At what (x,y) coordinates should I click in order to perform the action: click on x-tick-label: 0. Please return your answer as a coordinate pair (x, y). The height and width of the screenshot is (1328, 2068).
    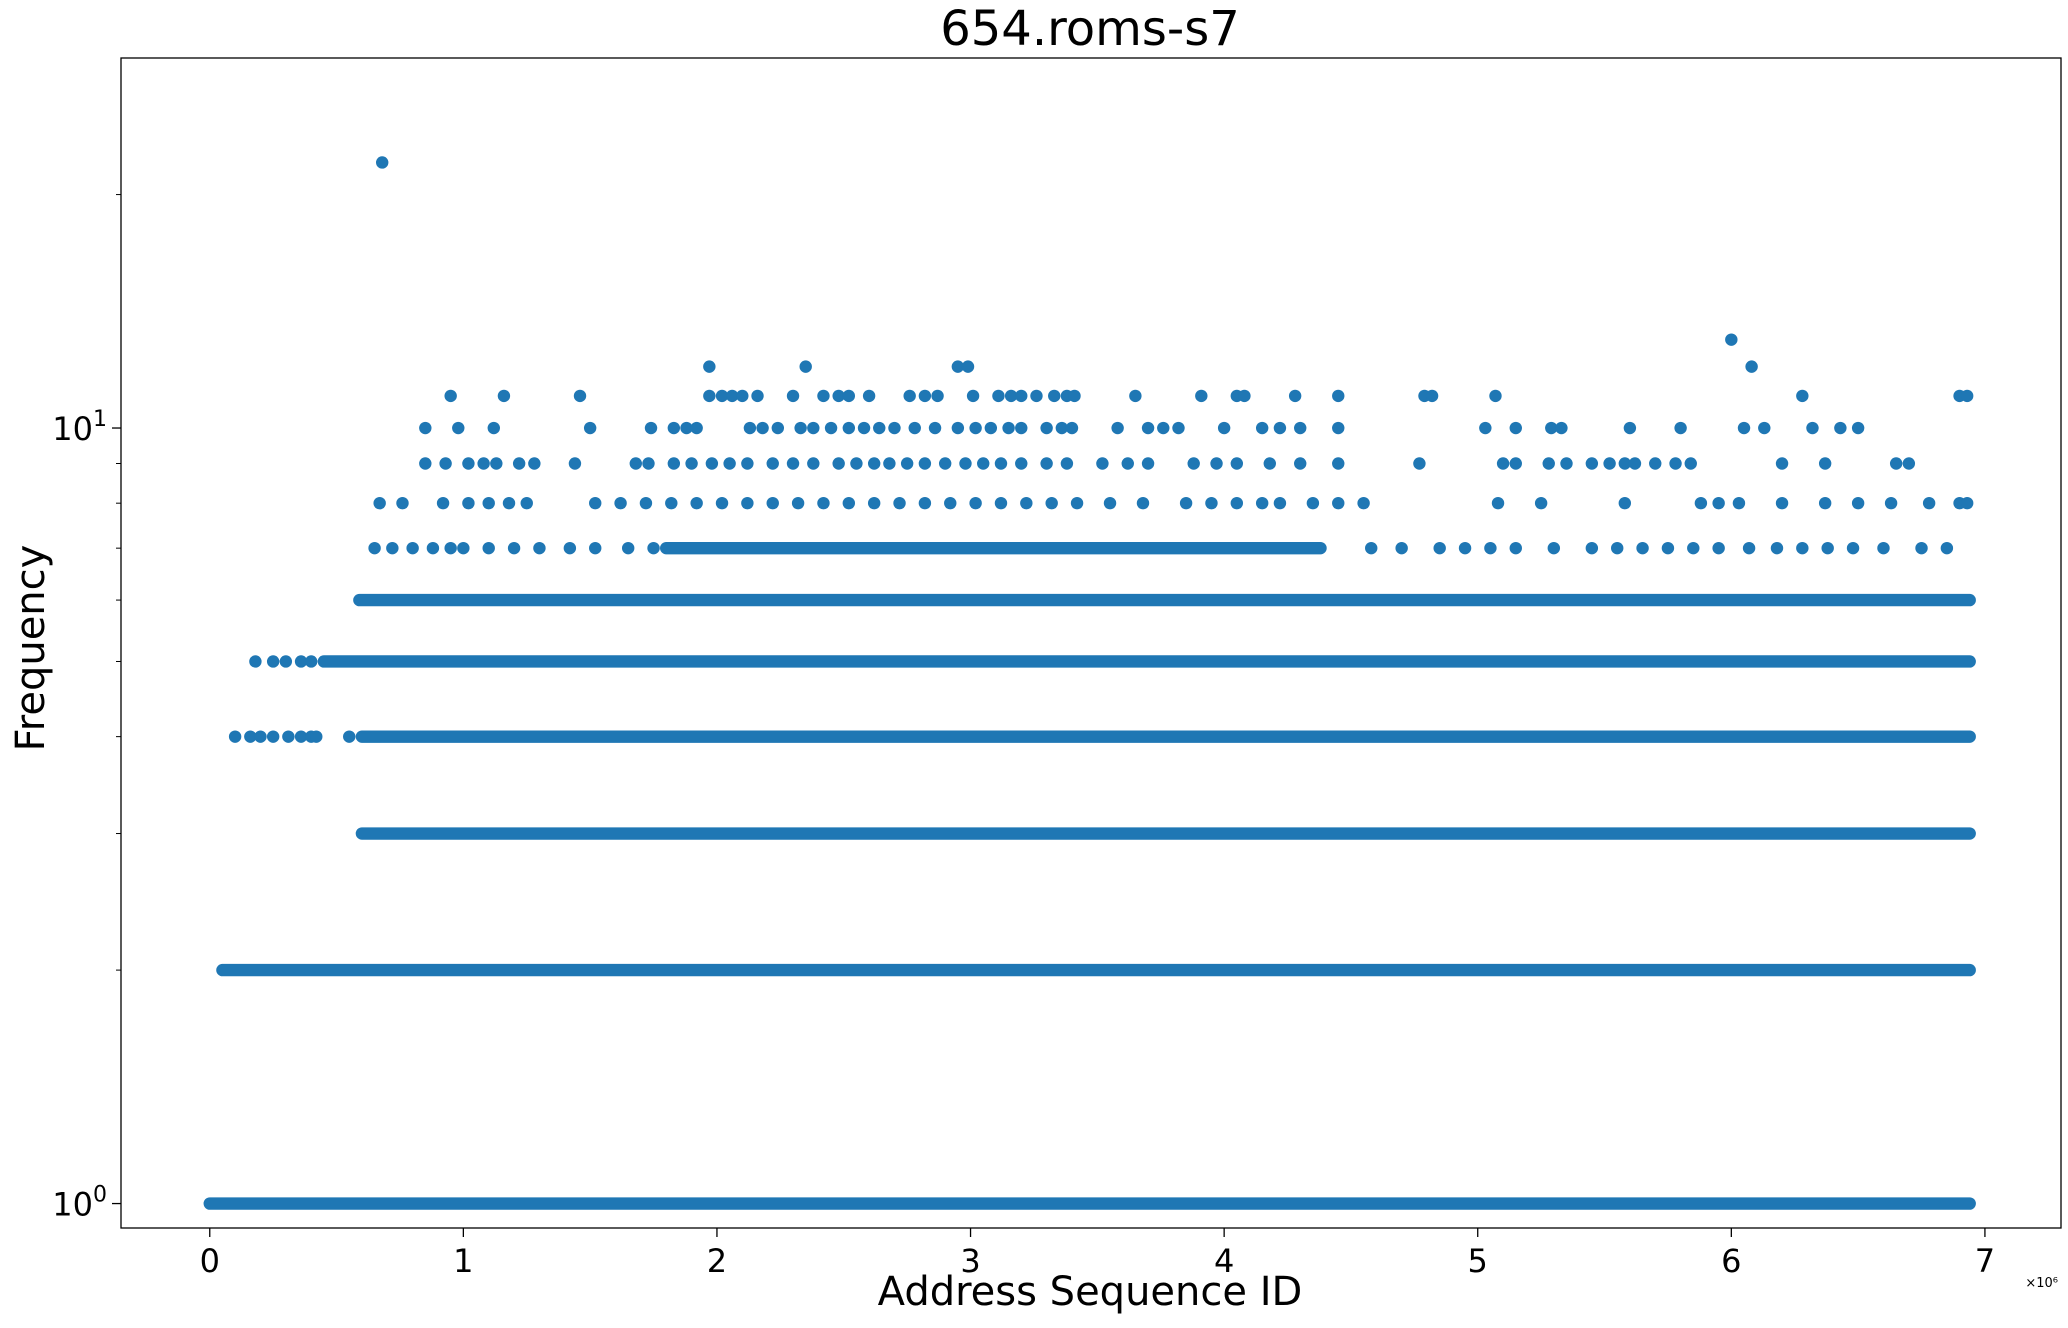
    Looking at the image, I should click on (210, 1261).